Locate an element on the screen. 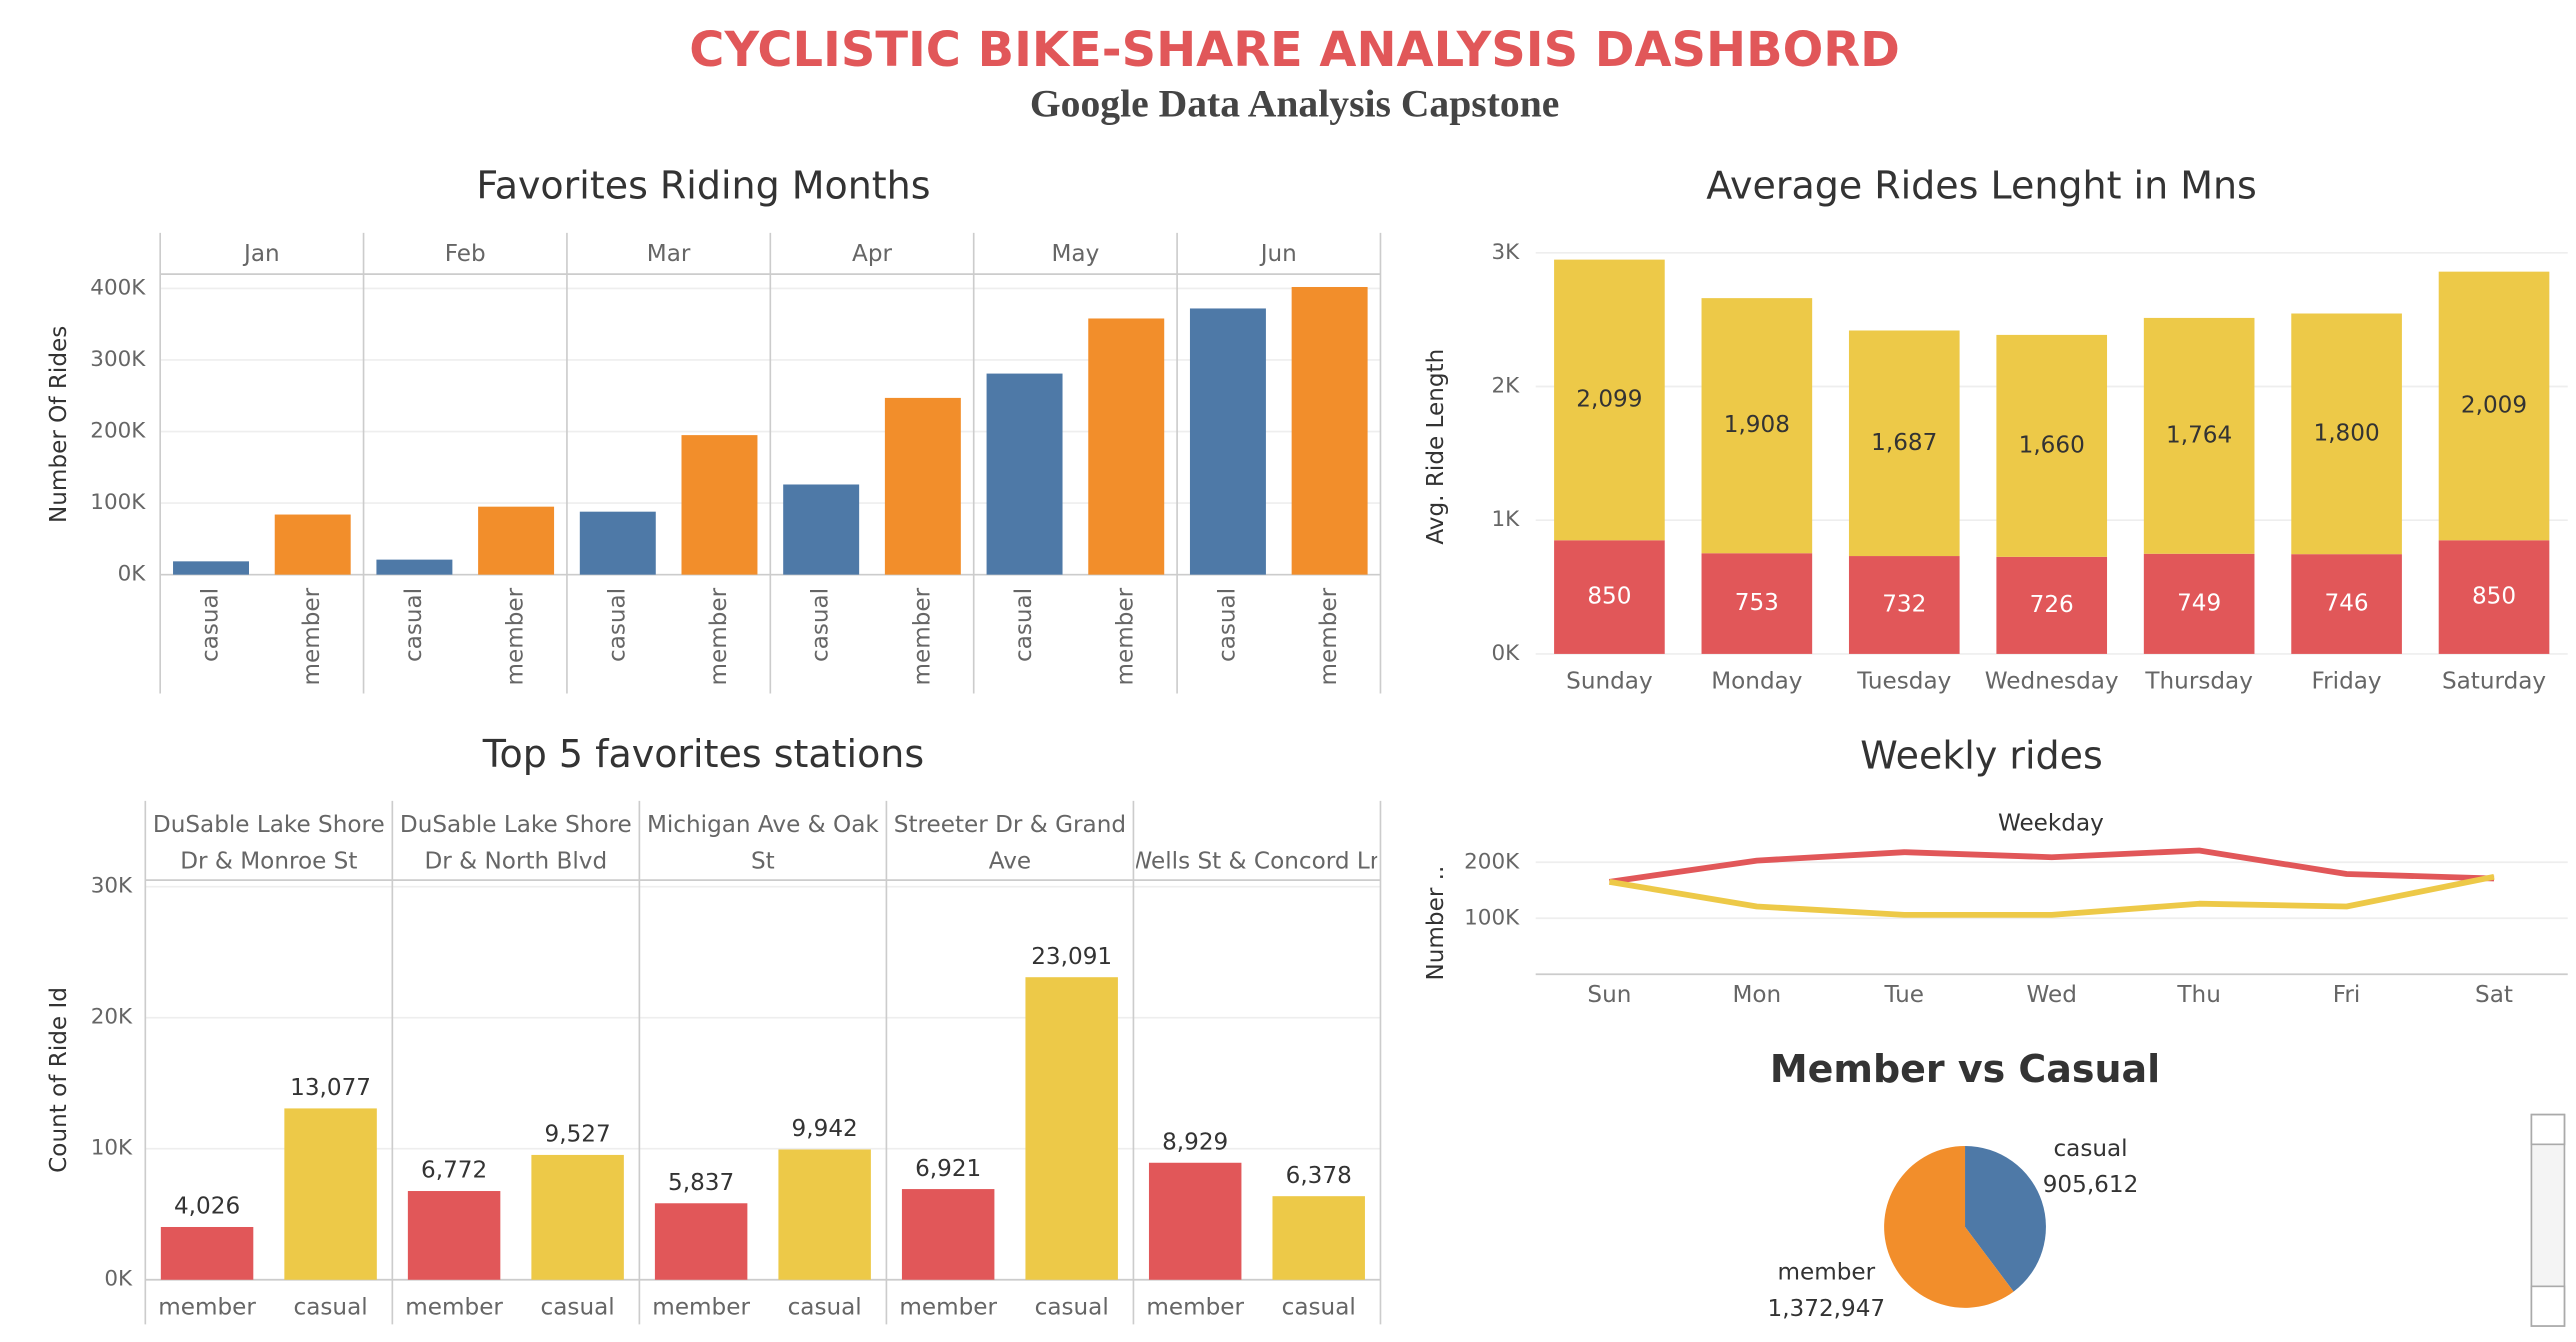 This screenshot has width=2576, height=1342. x-tick-label: Monday is located at coordinates (1756, 681).